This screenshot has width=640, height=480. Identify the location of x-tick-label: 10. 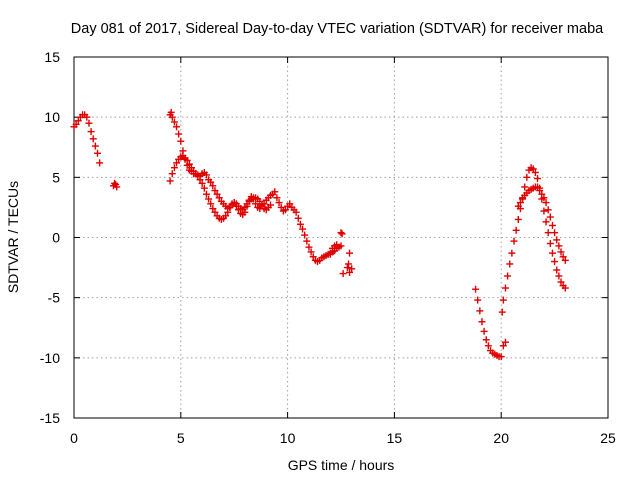
(288, 438).